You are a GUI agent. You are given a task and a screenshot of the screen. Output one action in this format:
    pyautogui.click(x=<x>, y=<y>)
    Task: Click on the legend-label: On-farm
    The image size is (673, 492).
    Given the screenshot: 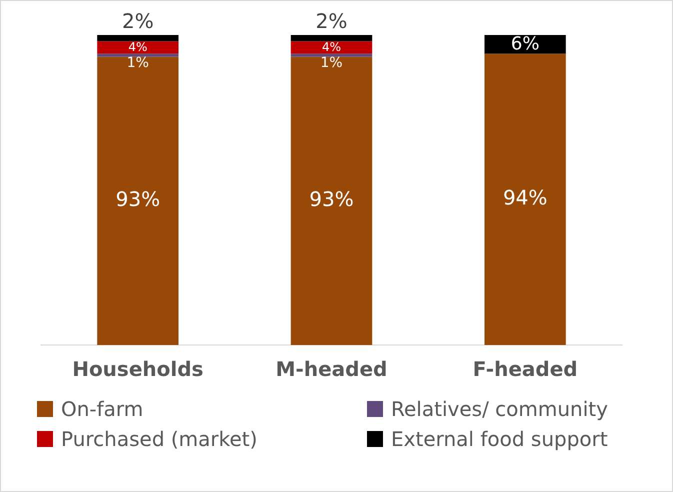 What is the action you would take?
    pyautogui.click(x=102, y=409)
    